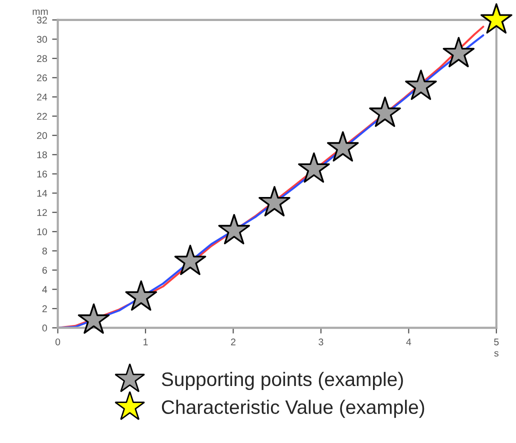 The width and height of the screenshot is (516, 443). I want to click on y-tick-label: 16, so click(42, 174).